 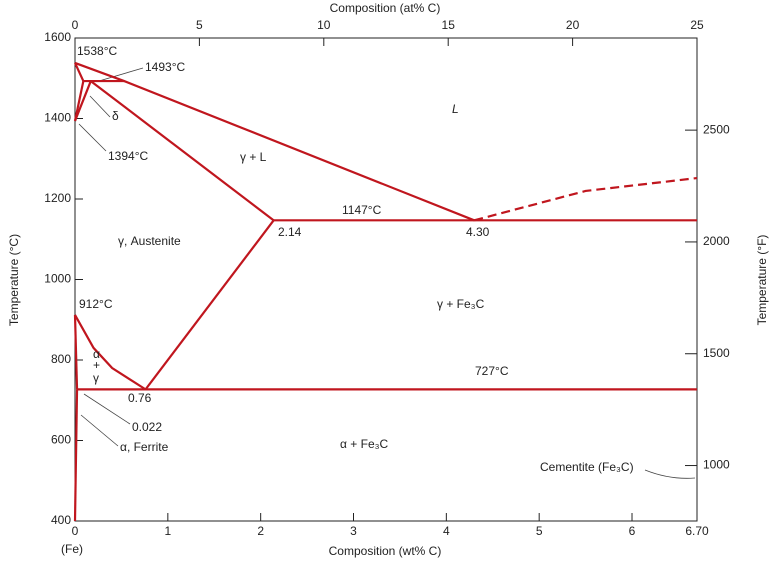 I want to click on y2-tick-label: 2500, so click(x=716, y=129).